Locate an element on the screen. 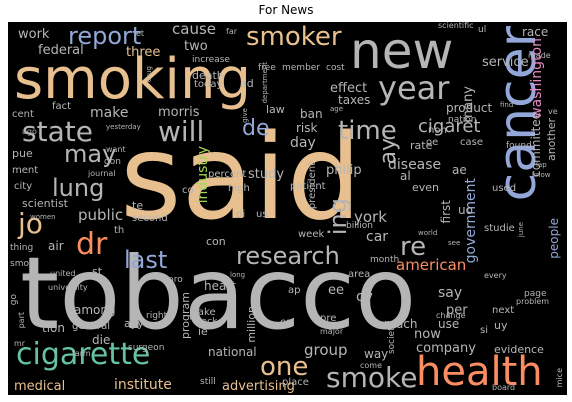 This screenshot has width=572, height=402. word-use: use is located at coordinates (449, 324).